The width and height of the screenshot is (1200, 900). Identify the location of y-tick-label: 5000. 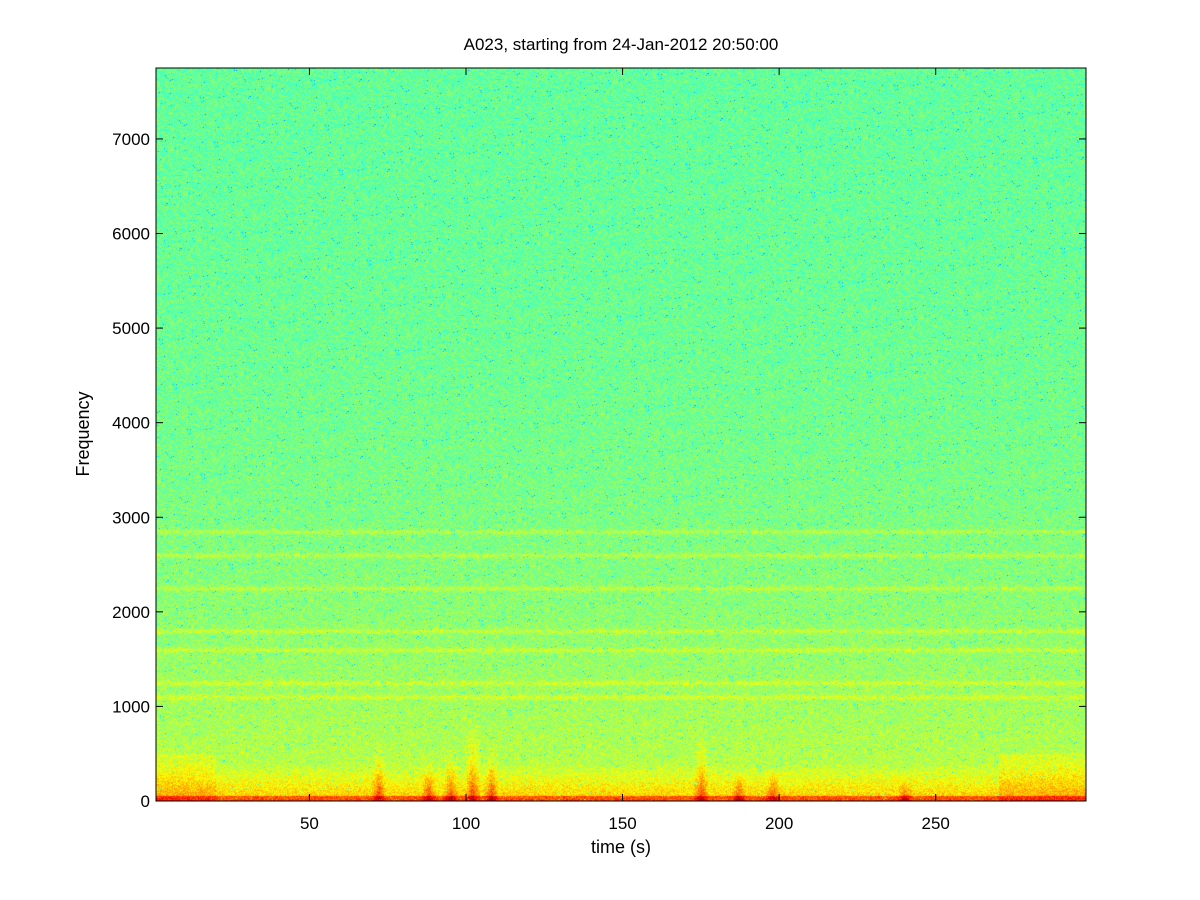
(131, 328).